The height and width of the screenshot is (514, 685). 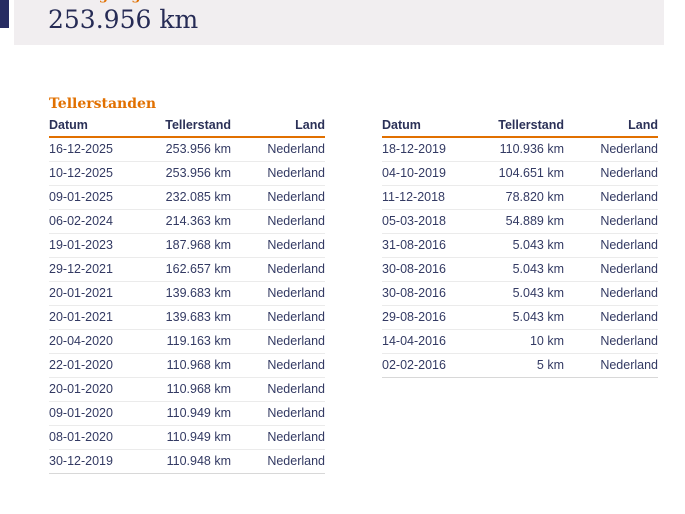 I want to click on left-edge-navy-bar, so click(x=4, y=14).